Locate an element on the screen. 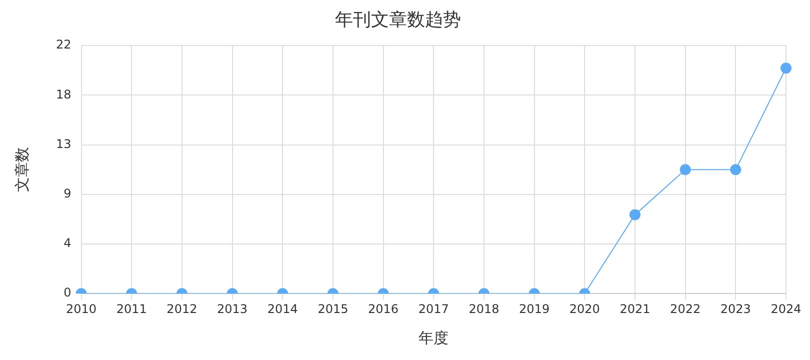 The image size is (810, 360). x-axis-title: 年度 is located at coordinates (433, 337).